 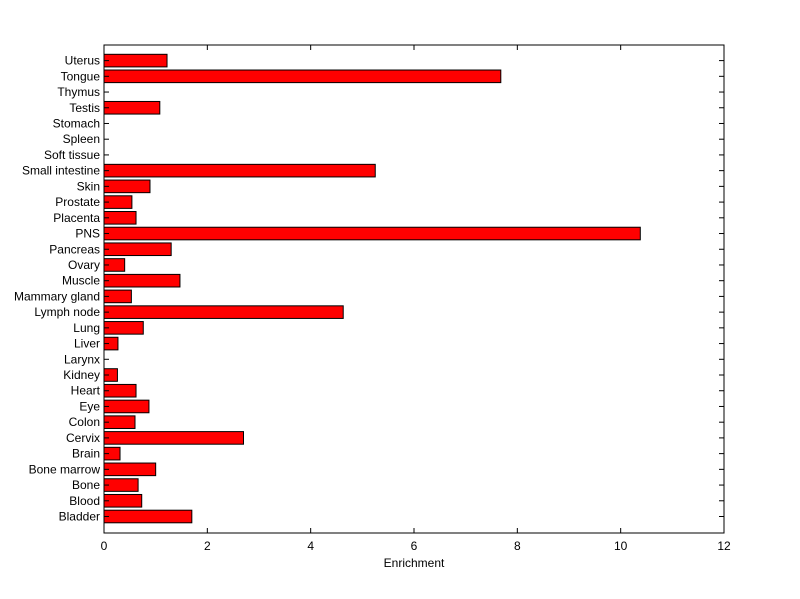 What do you see at coordinates (82, 61) in the screenshot?
I see `y-tick-label: Uterus` at bounding box center [82, 61].